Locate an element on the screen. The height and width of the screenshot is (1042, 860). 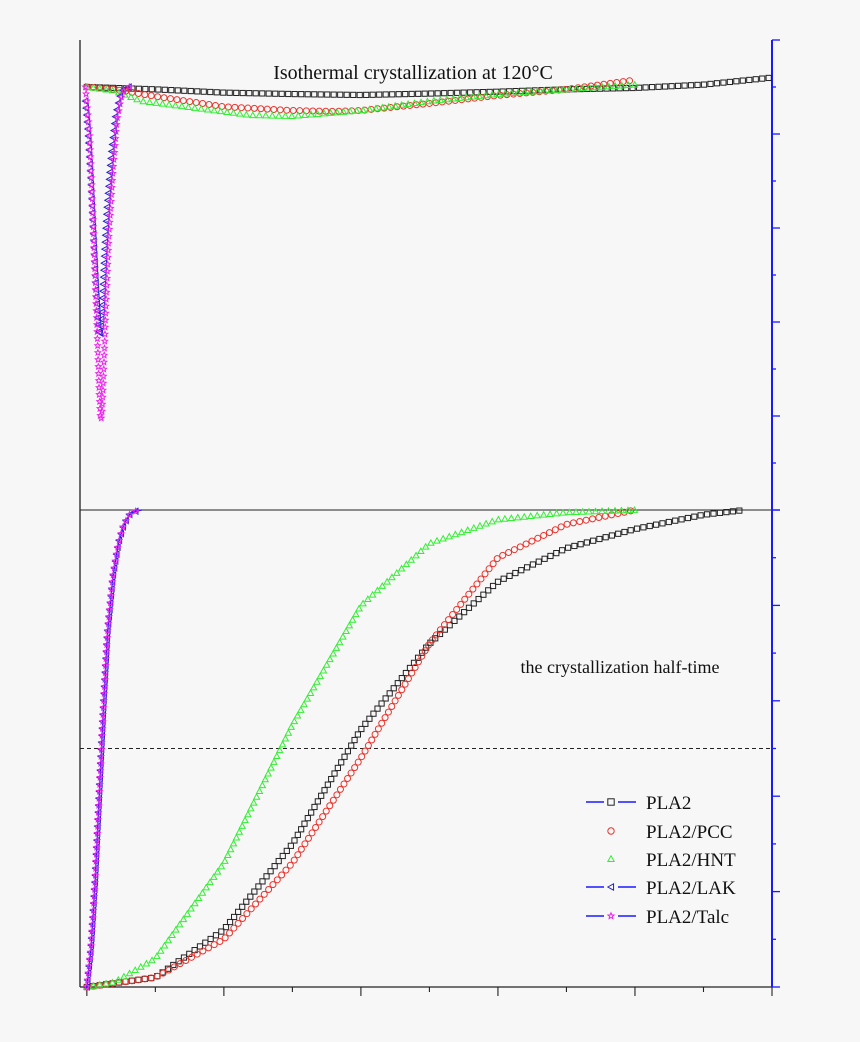
series-pla2-talc is located at coordinates (112, 748).